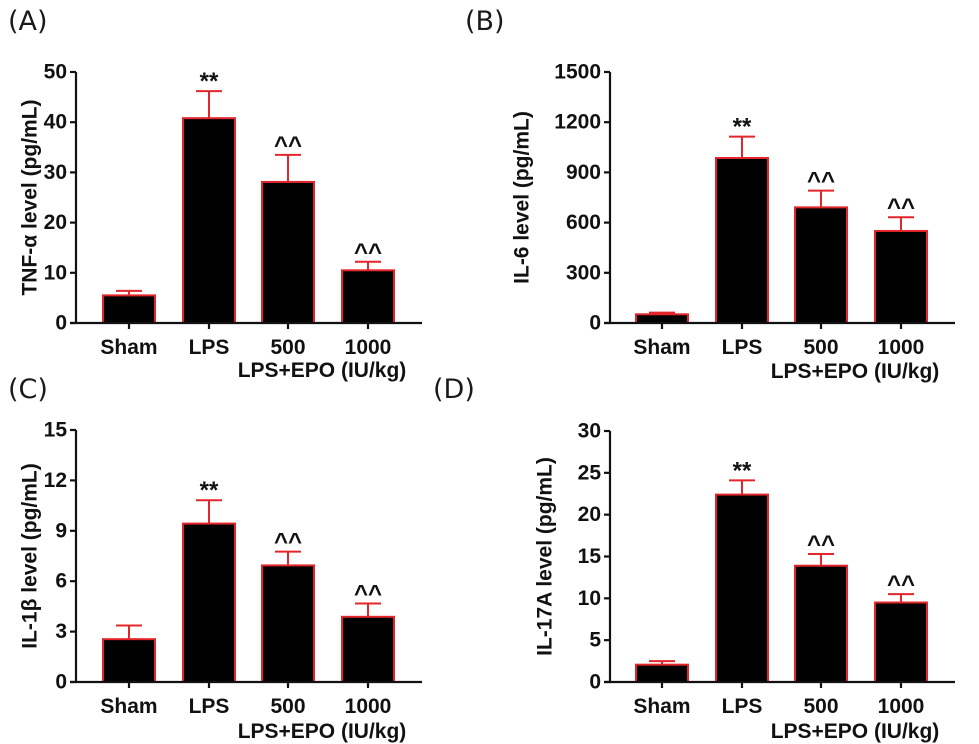 The height and width of the screenshot is (744, 979). Describe the element at coordinates (61, 530) in the screenshot. I see `y-tick-label: 9` at that location.